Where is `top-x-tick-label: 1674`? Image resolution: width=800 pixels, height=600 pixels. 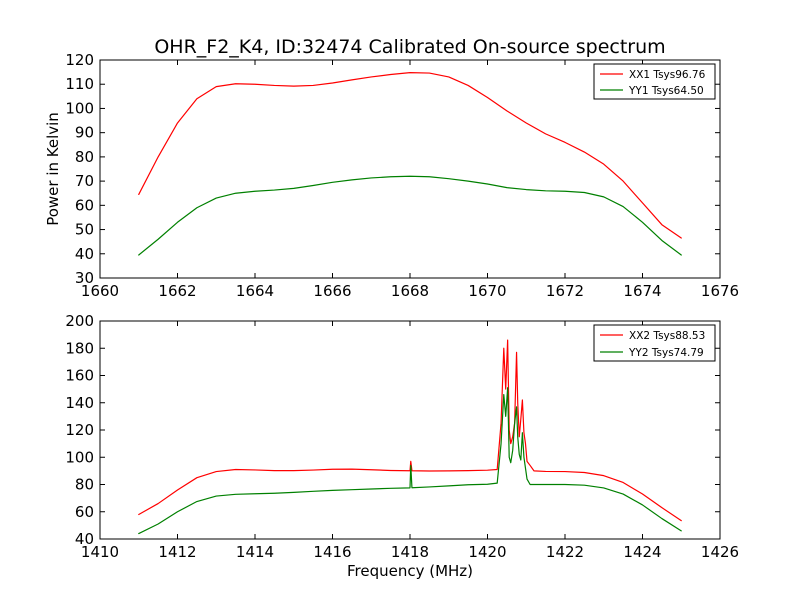
top-x-tick-label: 1674 is located at coordinates (642, 291).